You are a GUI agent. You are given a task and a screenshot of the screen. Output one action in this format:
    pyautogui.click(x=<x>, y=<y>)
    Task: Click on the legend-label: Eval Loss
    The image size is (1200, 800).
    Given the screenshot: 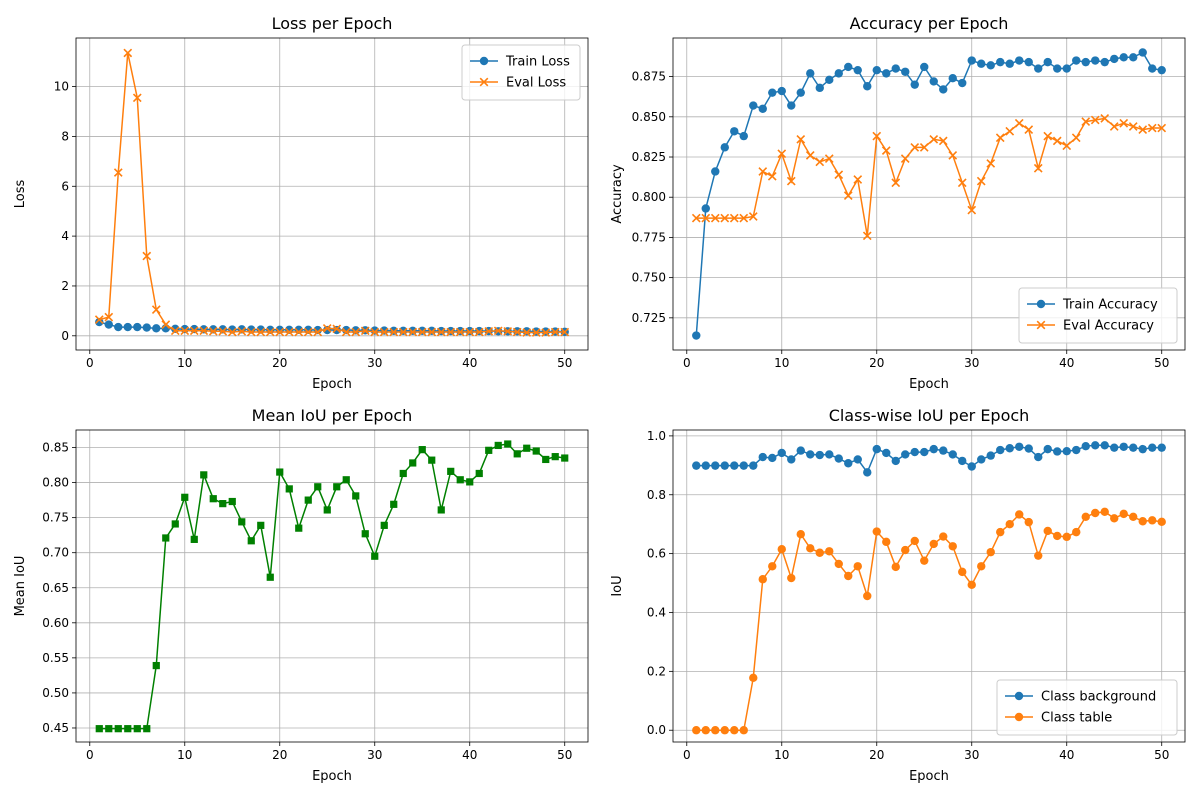 What is the action you would take?
    pyautogui.click(x=536, y=83)
    